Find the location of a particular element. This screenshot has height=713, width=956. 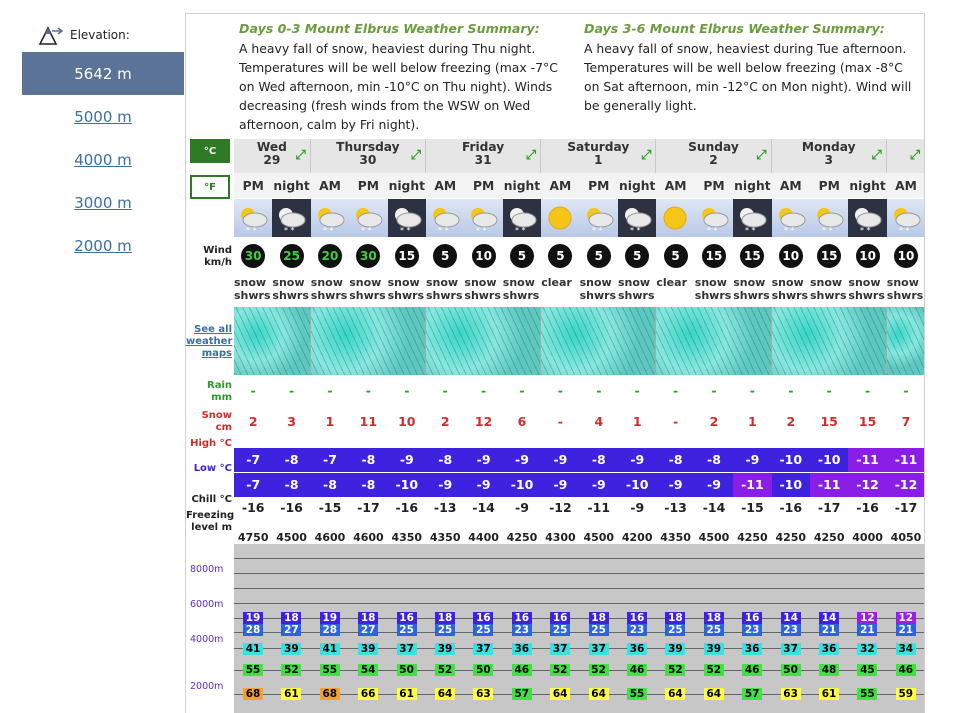

day-number: 3 is located at coordinates (828, 160).